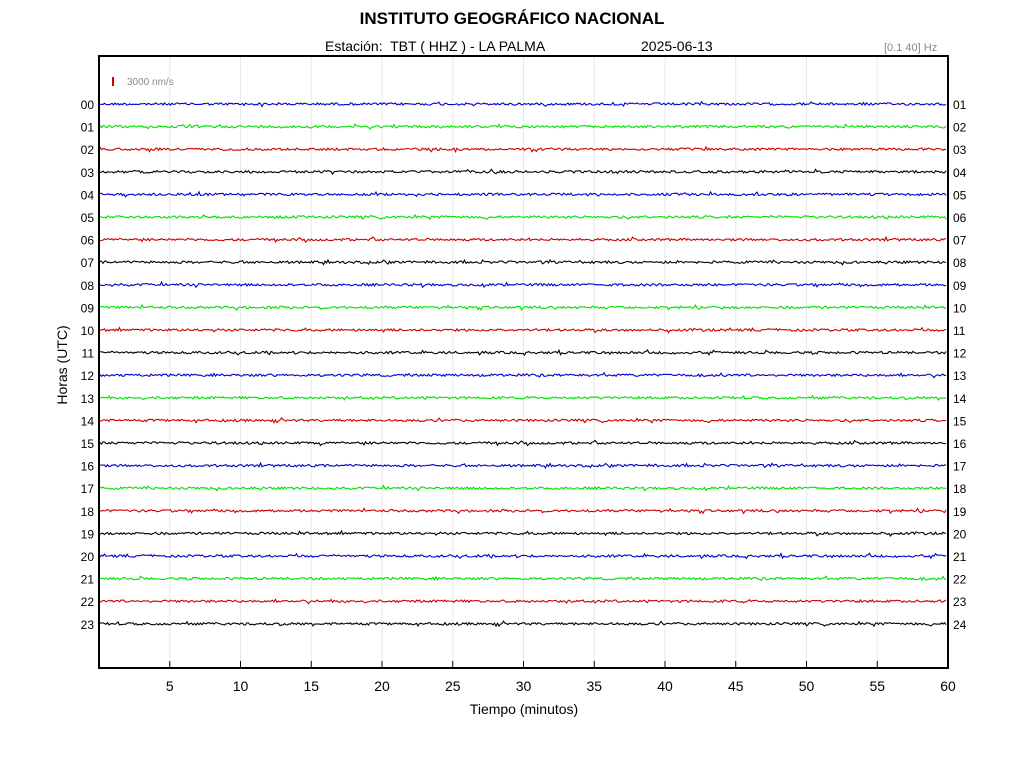 The image size is (1024, 768). I want to click on y-tick-label-right: 22, so click(960, 580).